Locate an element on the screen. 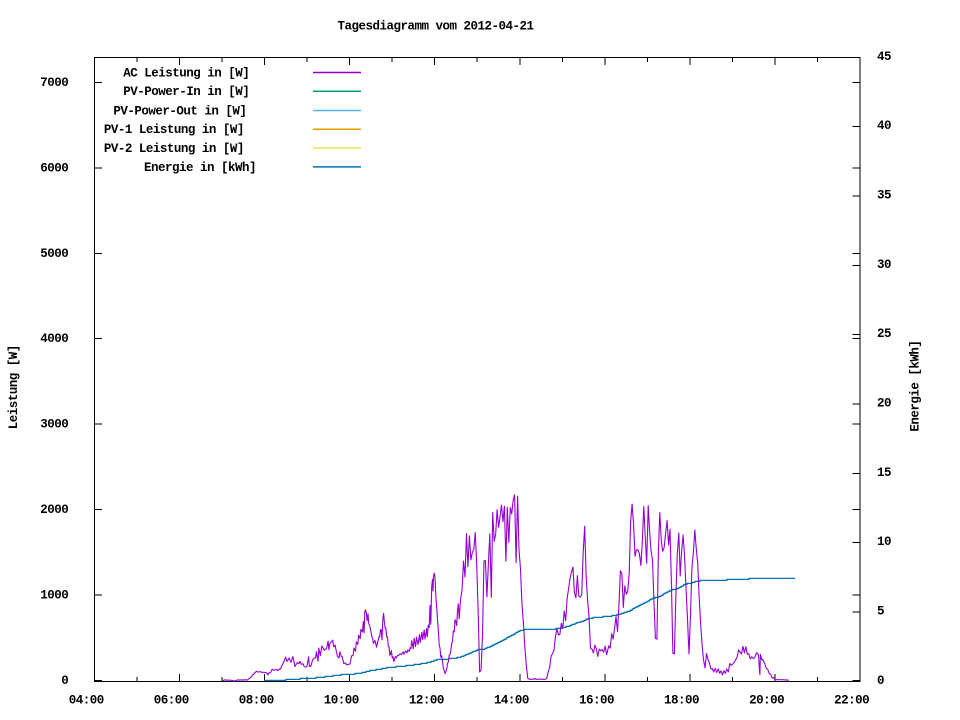  svg-text: 3000 is located at coordinates (54, 425).